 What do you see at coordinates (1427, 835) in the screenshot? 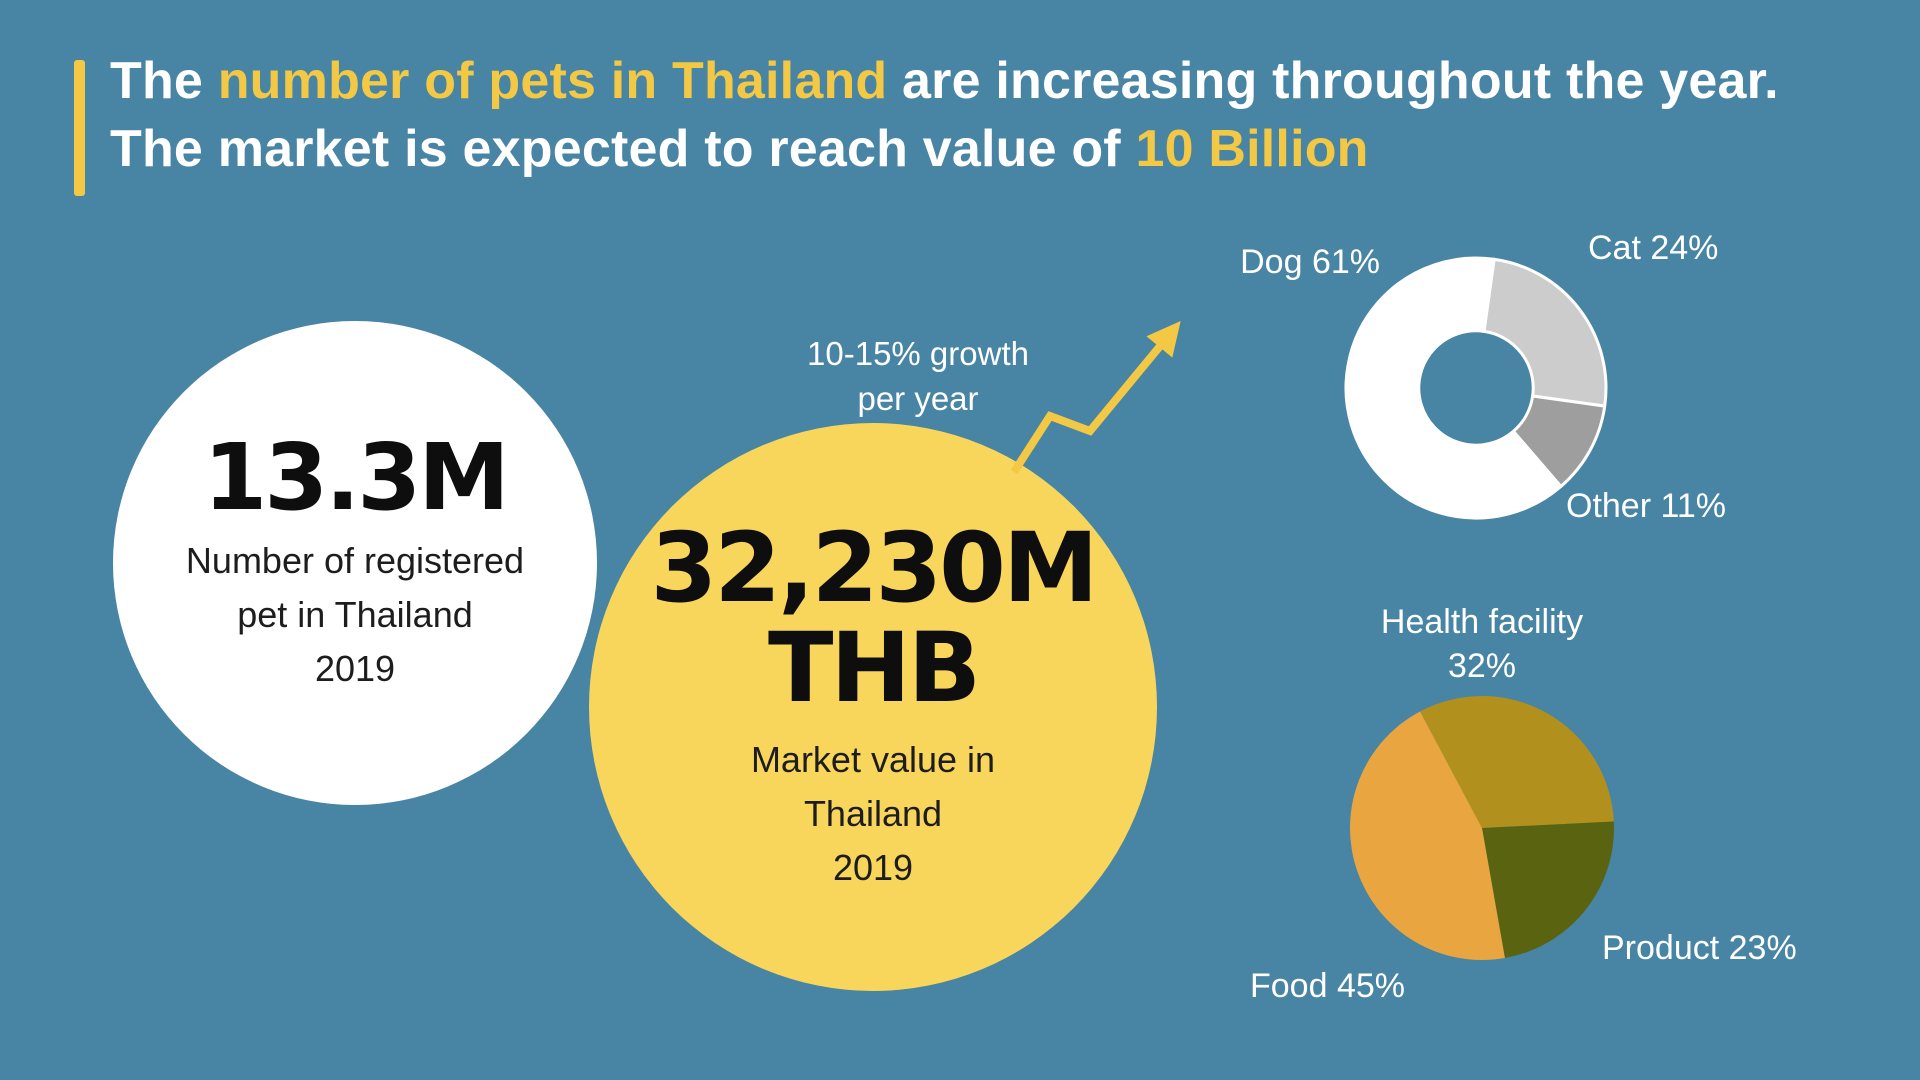
I see `slice-food` at bounding box center [1427, 835].